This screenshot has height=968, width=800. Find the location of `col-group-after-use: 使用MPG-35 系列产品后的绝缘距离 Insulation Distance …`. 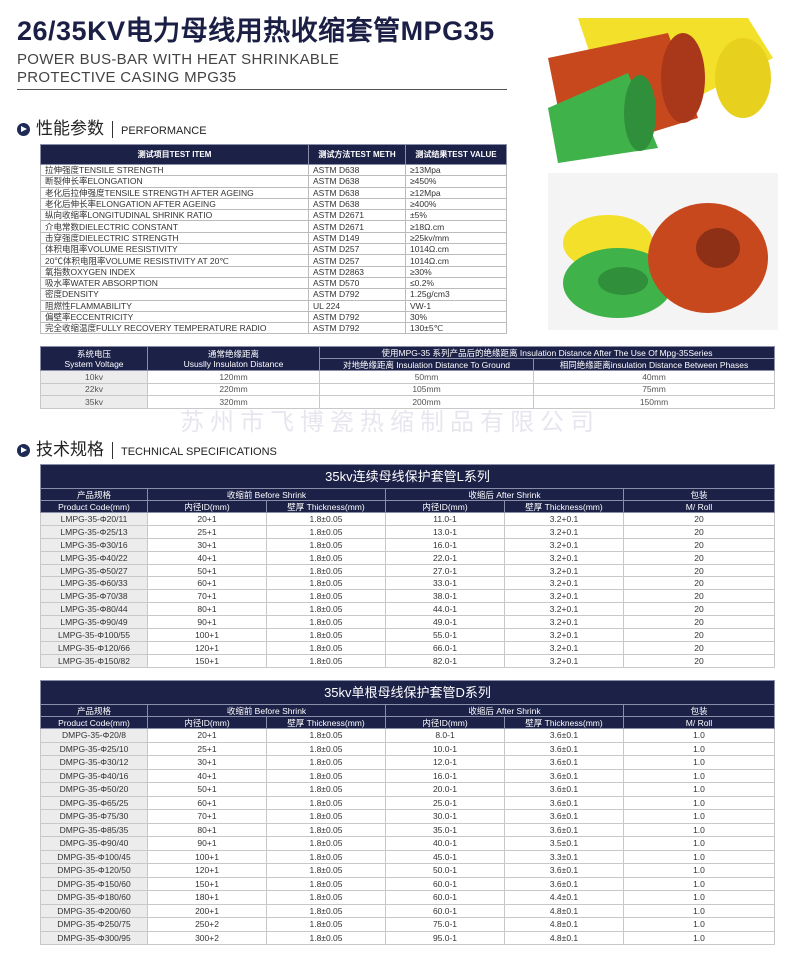

col-group-after-use: 使用MPG-35 系列产品后的绝缘距离 Insulation Distance … is located at coordinates (547, 352).